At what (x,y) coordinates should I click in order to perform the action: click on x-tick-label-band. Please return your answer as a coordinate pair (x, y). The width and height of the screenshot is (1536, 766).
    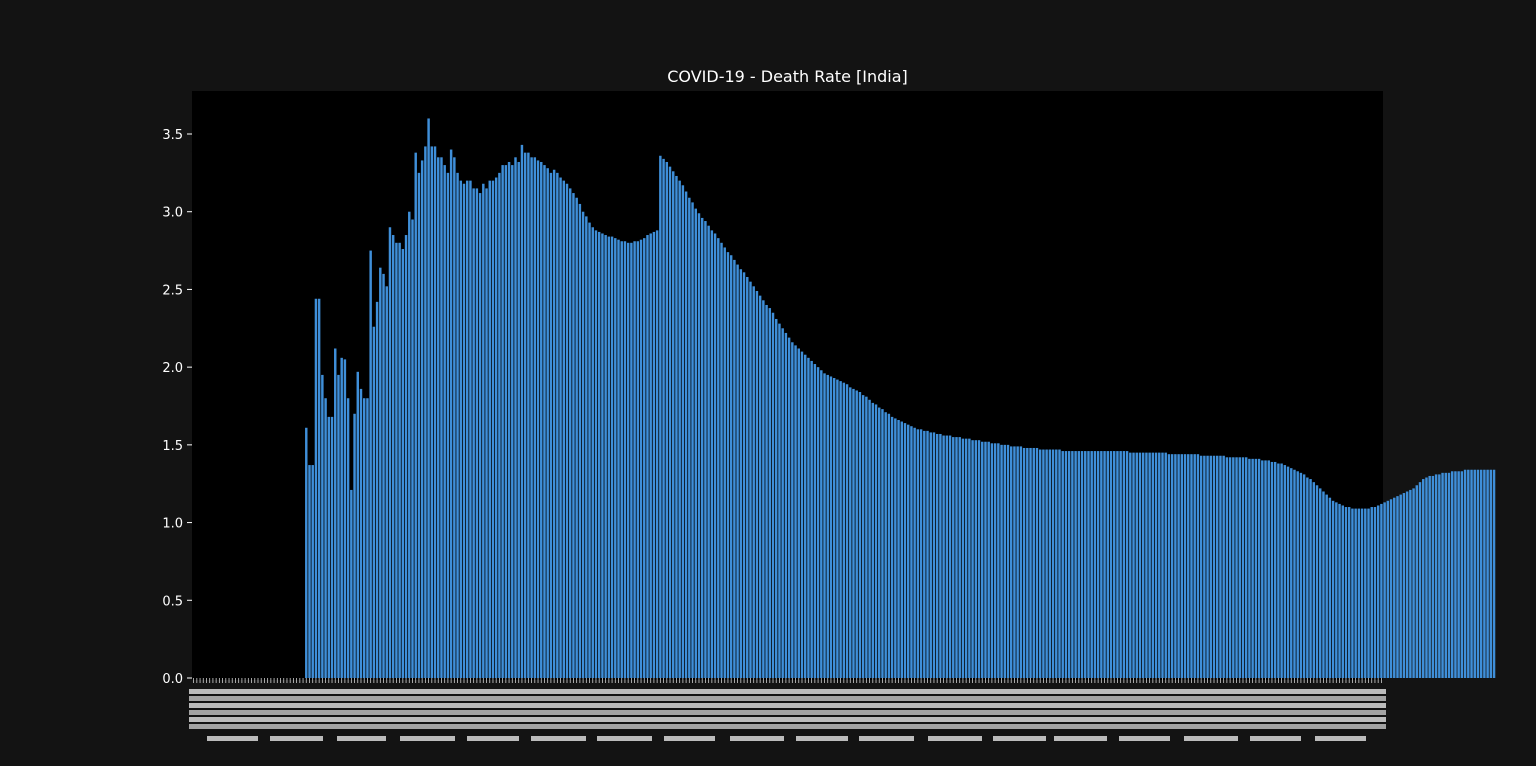
    Looking at the image, I should click on (787, 691).